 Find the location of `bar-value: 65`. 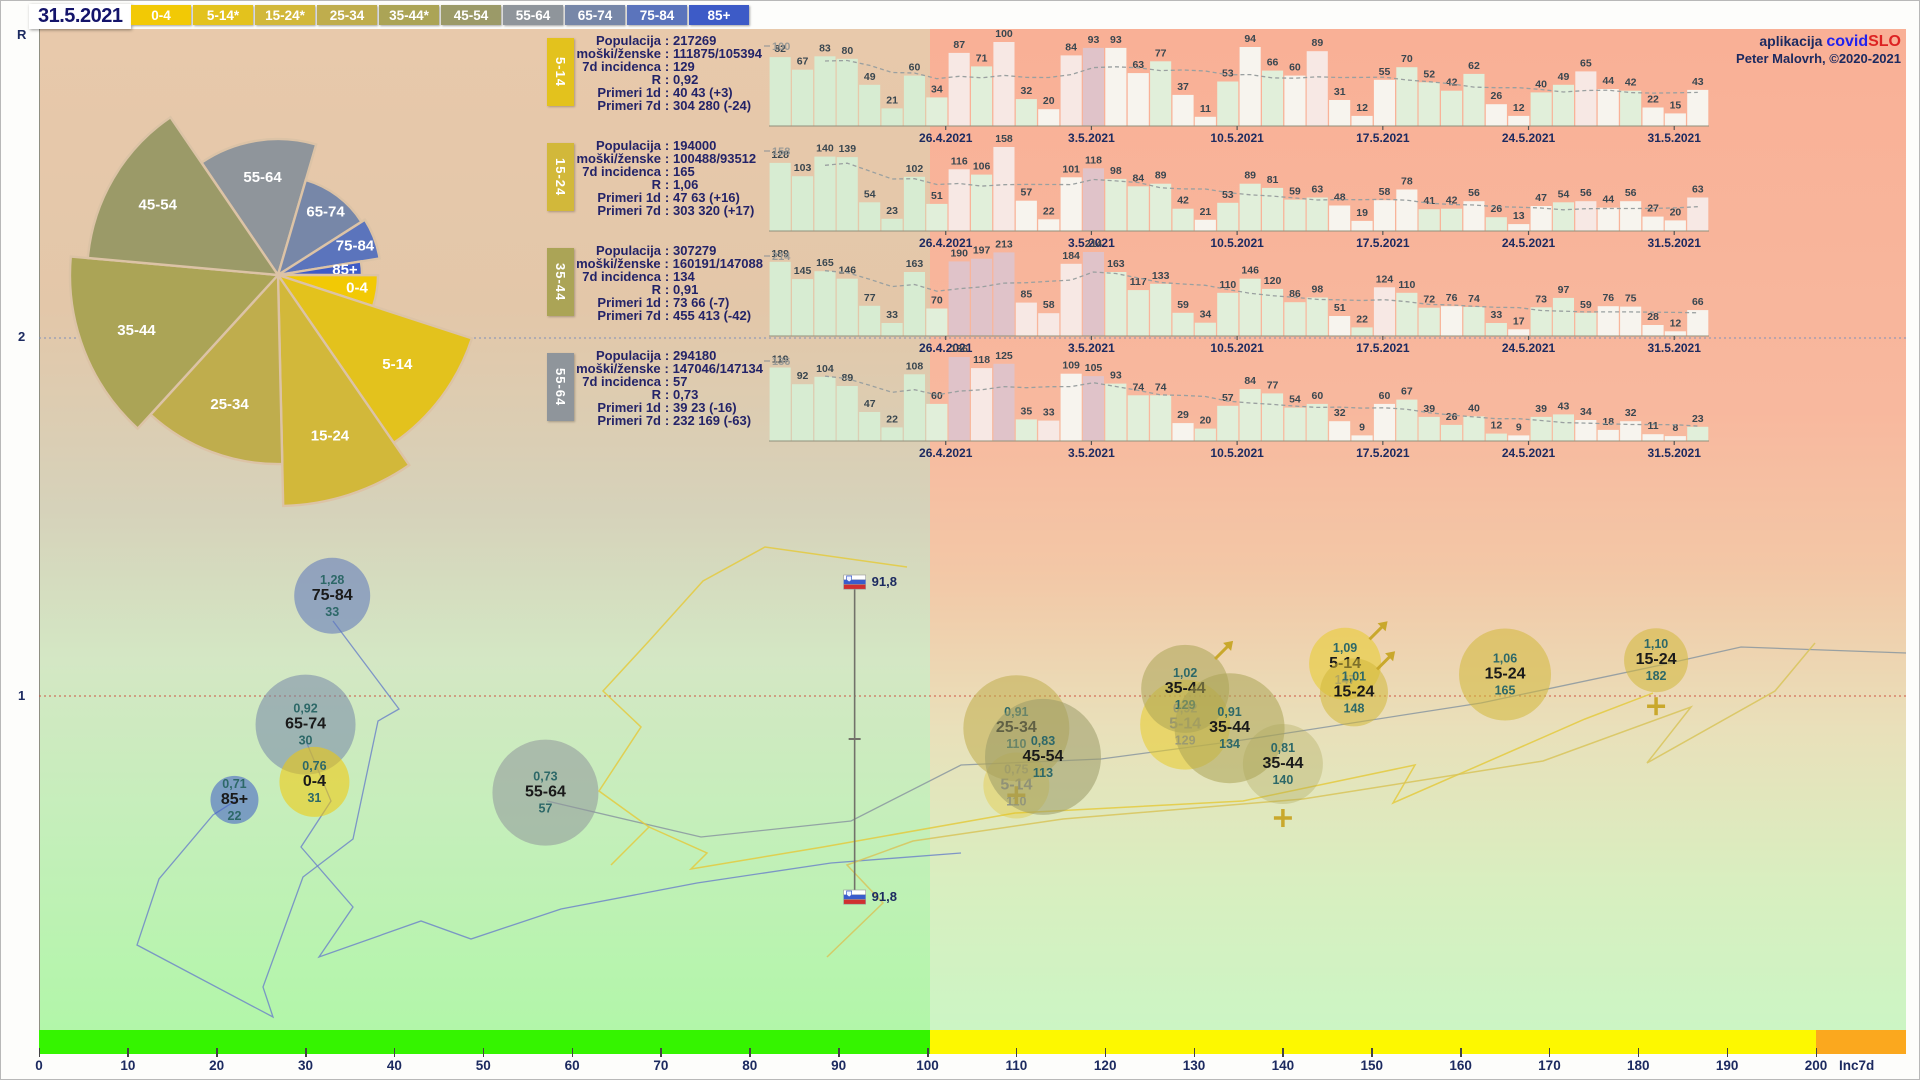

bar-value: 65 is located at coordinates (1586, 63).